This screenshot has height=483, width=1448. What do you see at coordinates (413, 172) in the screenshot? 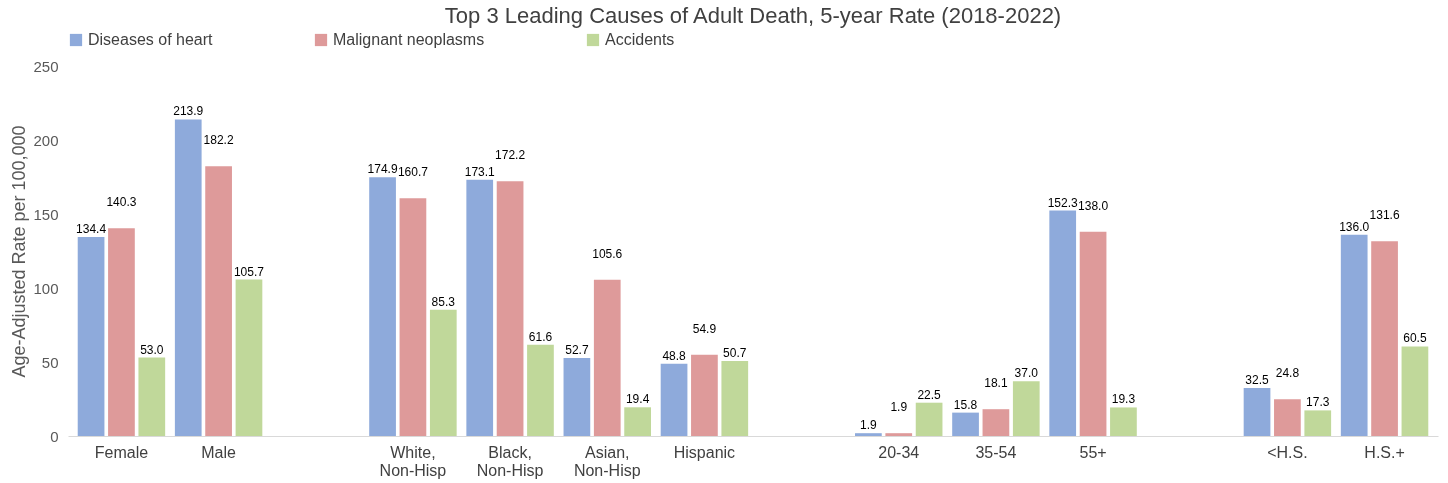
I see `data-label: 160.7` at bounding box center [413, 172].